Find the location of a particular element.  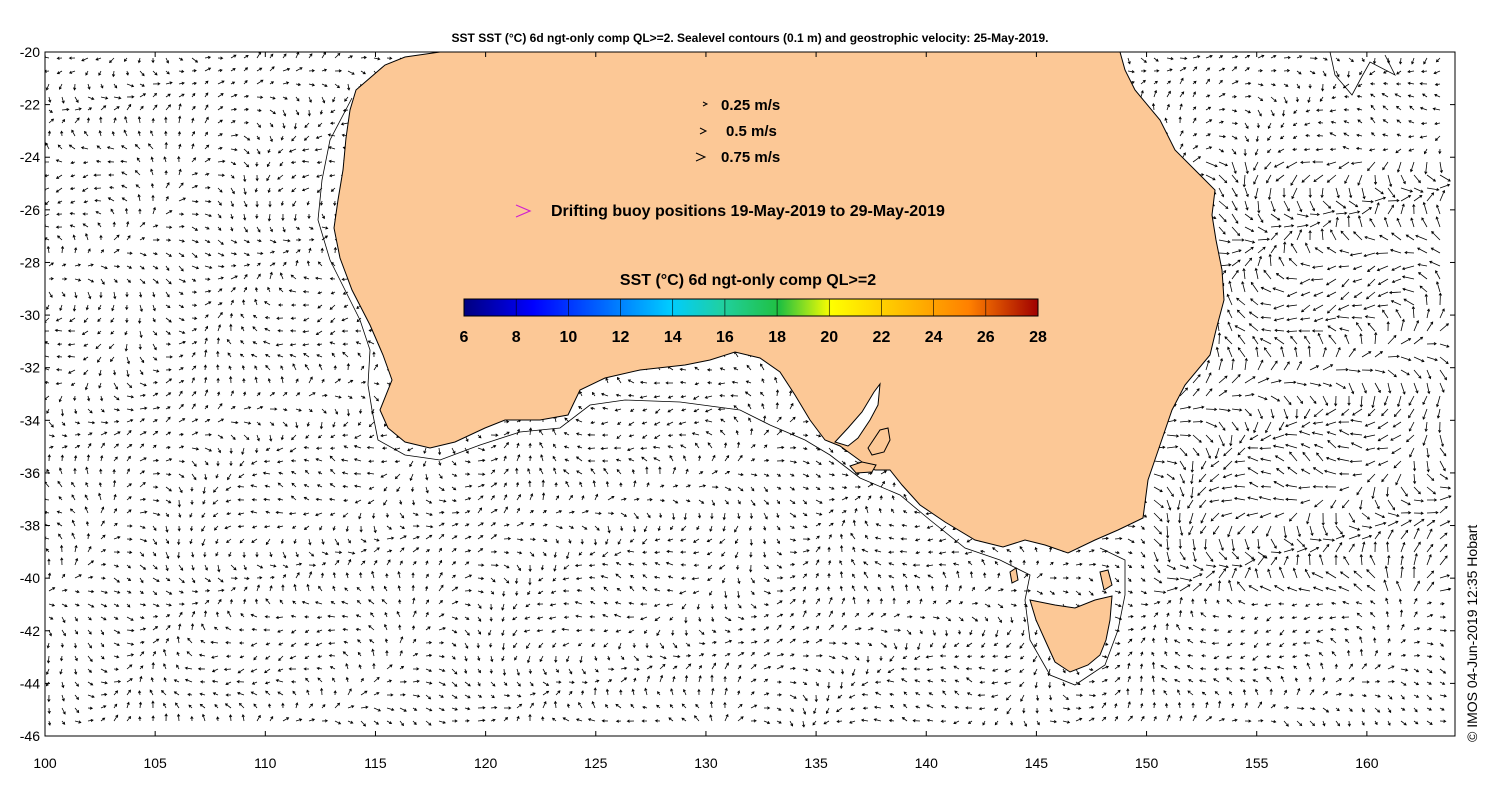

colorbar-tick-label: 26 is located at coordinates (986, 337).